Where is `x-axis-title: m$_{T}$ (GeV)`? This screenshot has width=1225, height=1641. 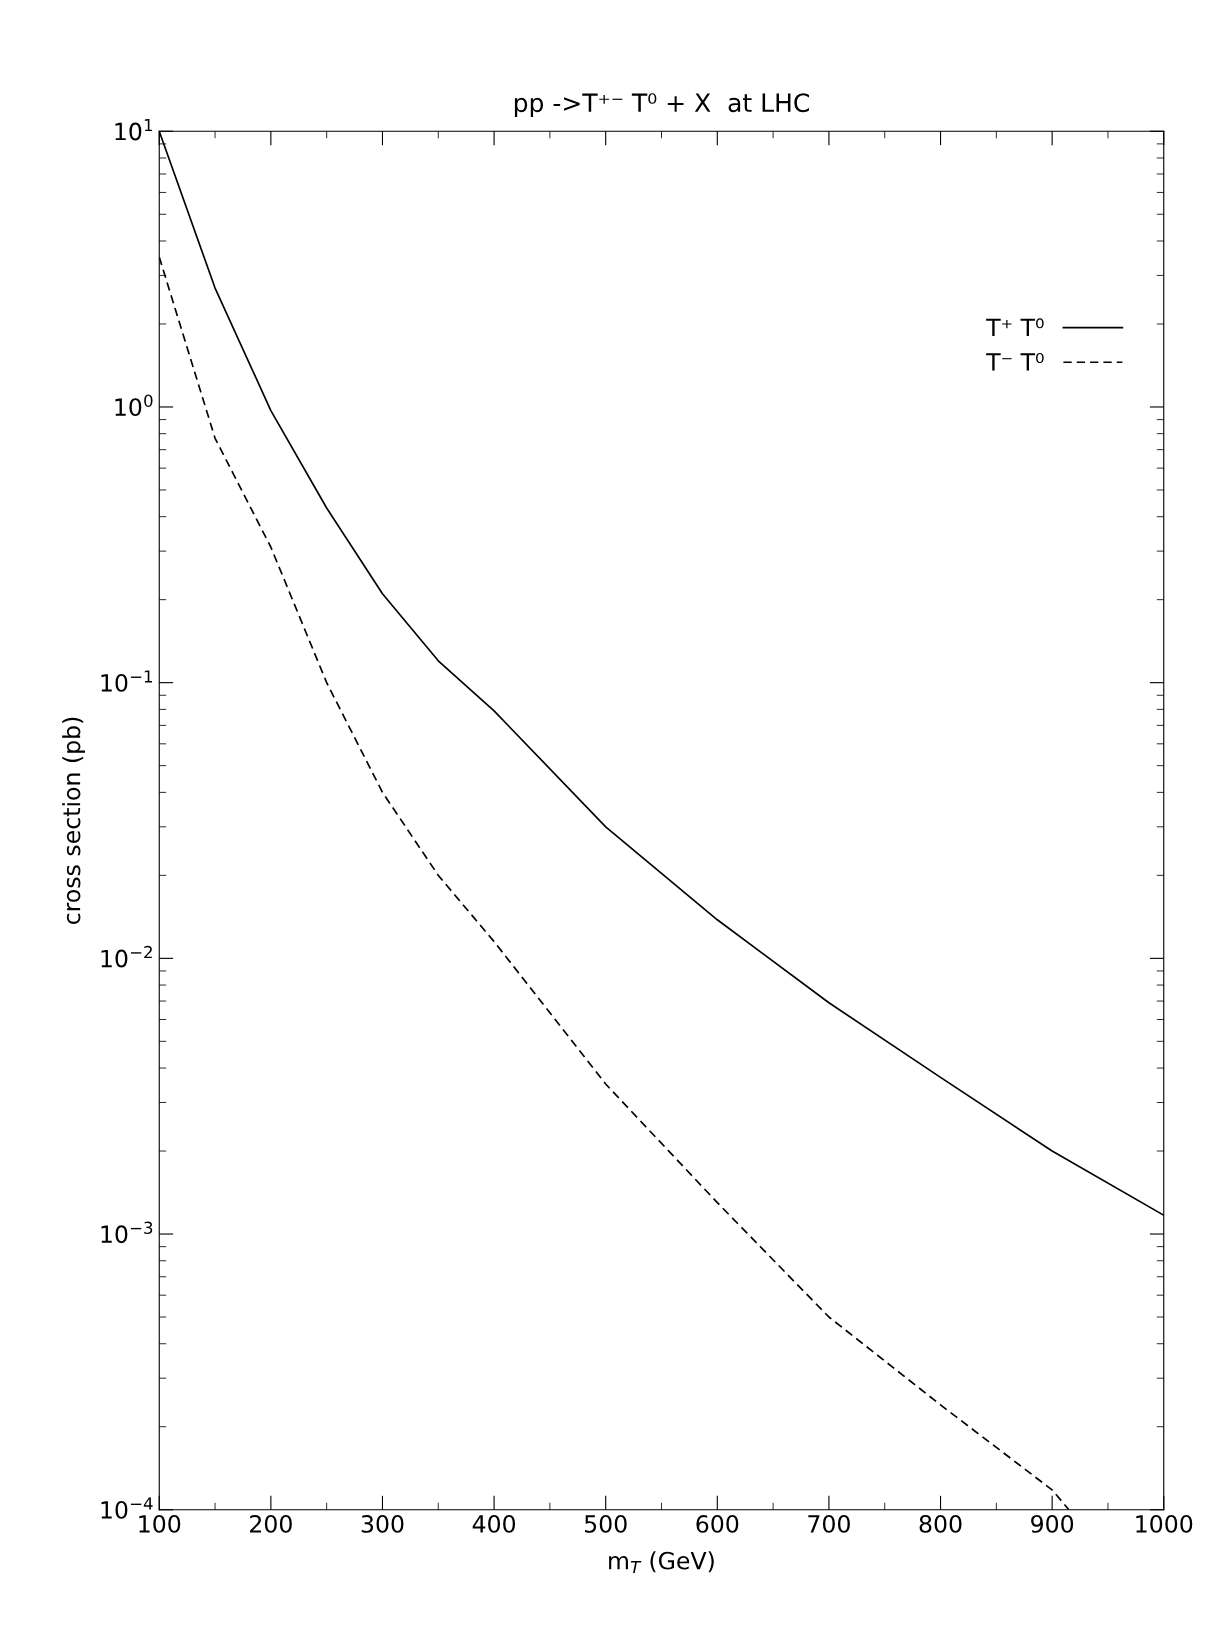 x-axis-title: m$_{T}$ (GeV) is located at coordinates (661, 1562).